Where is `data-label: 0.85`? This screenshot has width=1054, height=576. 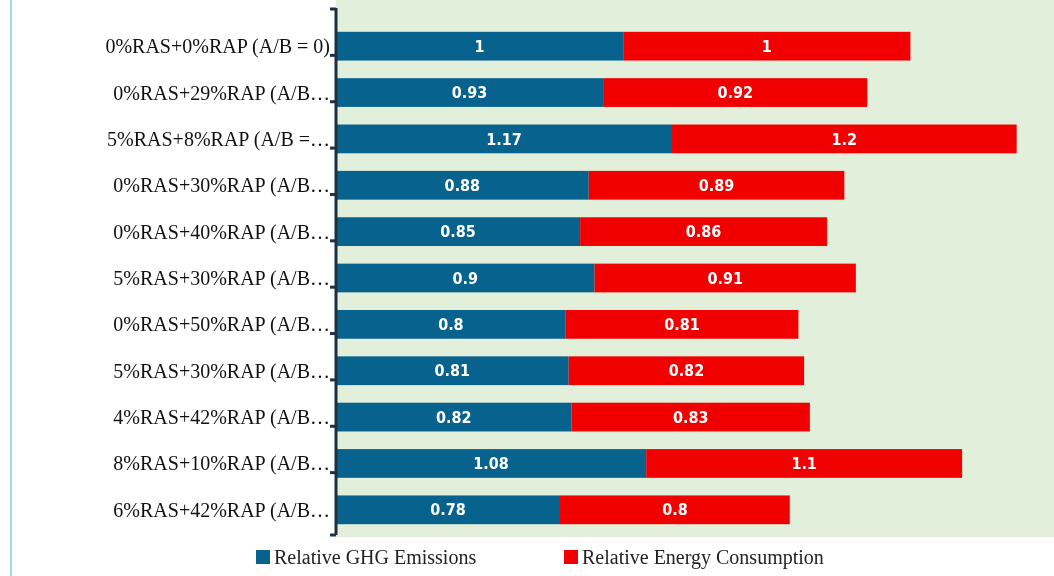 data-label: 0.85 is located at coordinates (458, 232).